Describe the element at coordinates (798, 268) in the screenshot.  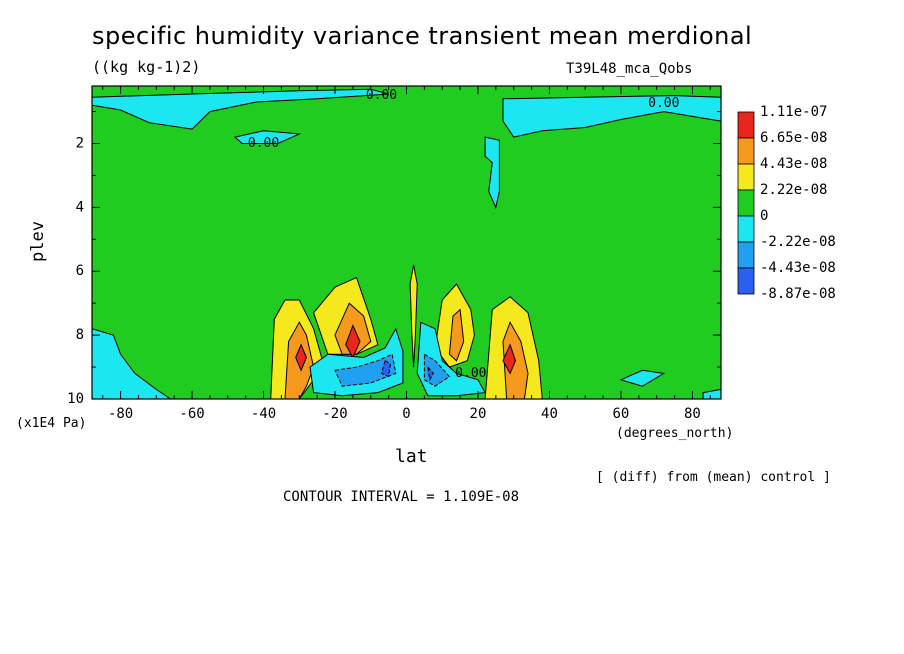
I see `legend-label: -4.43e-08` at that location.